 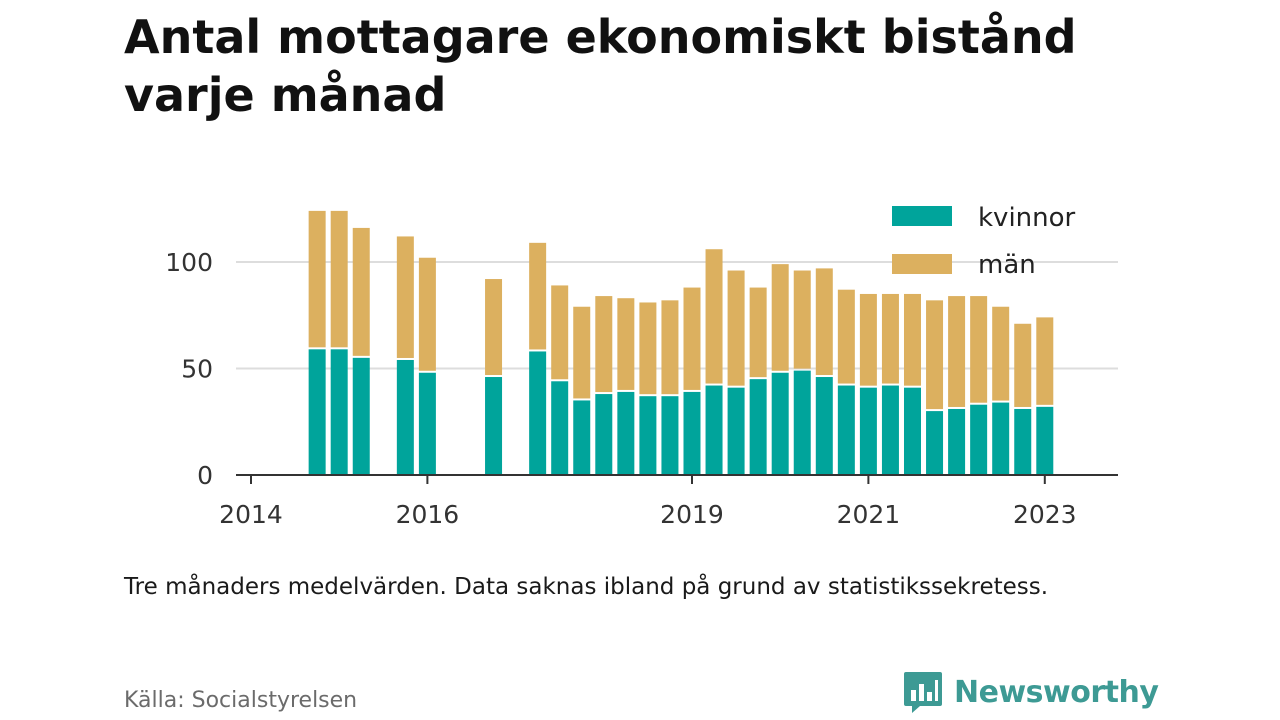 I want to click on bar-chart-bubble-icon, so click(x=923, y=692).